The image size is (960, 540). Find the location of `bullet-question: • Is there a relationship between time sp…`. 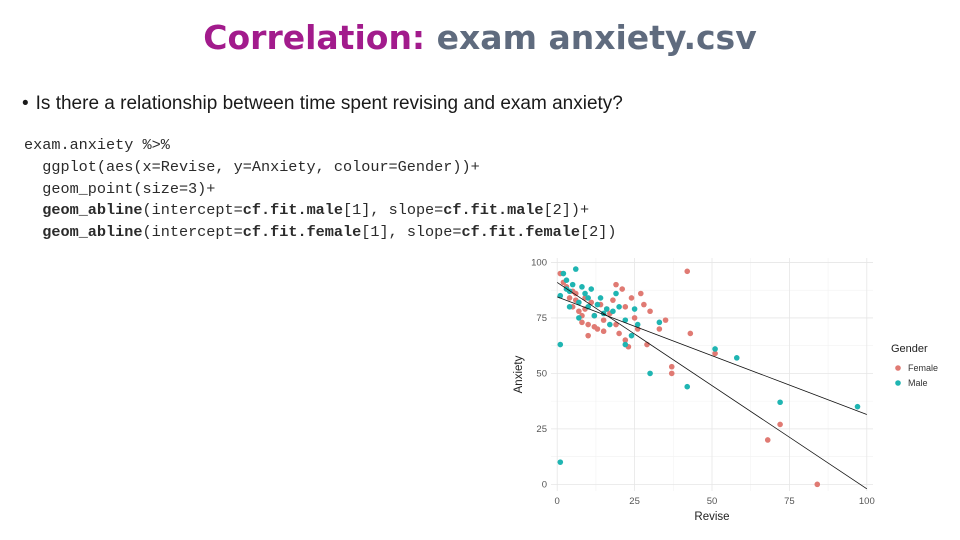

bullet-question: • Is there a relationship between time sp… is located at coordinates (322, 104).